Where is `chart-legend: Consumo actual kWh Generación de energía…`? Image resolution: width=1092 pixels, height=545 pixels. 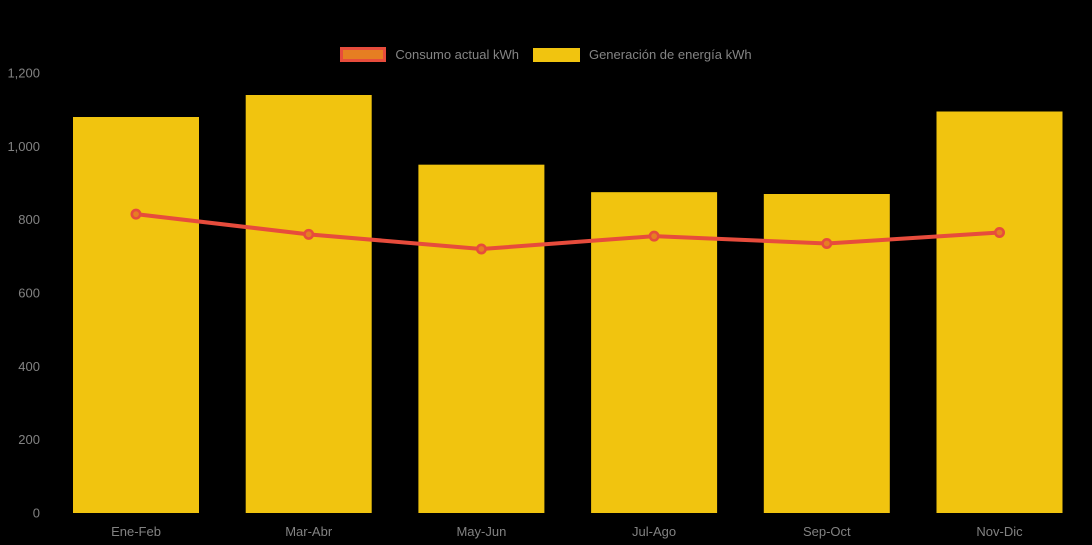
chart-legend: Consumo actual kWh Generación de energía… is located at coordinates (546, 54).